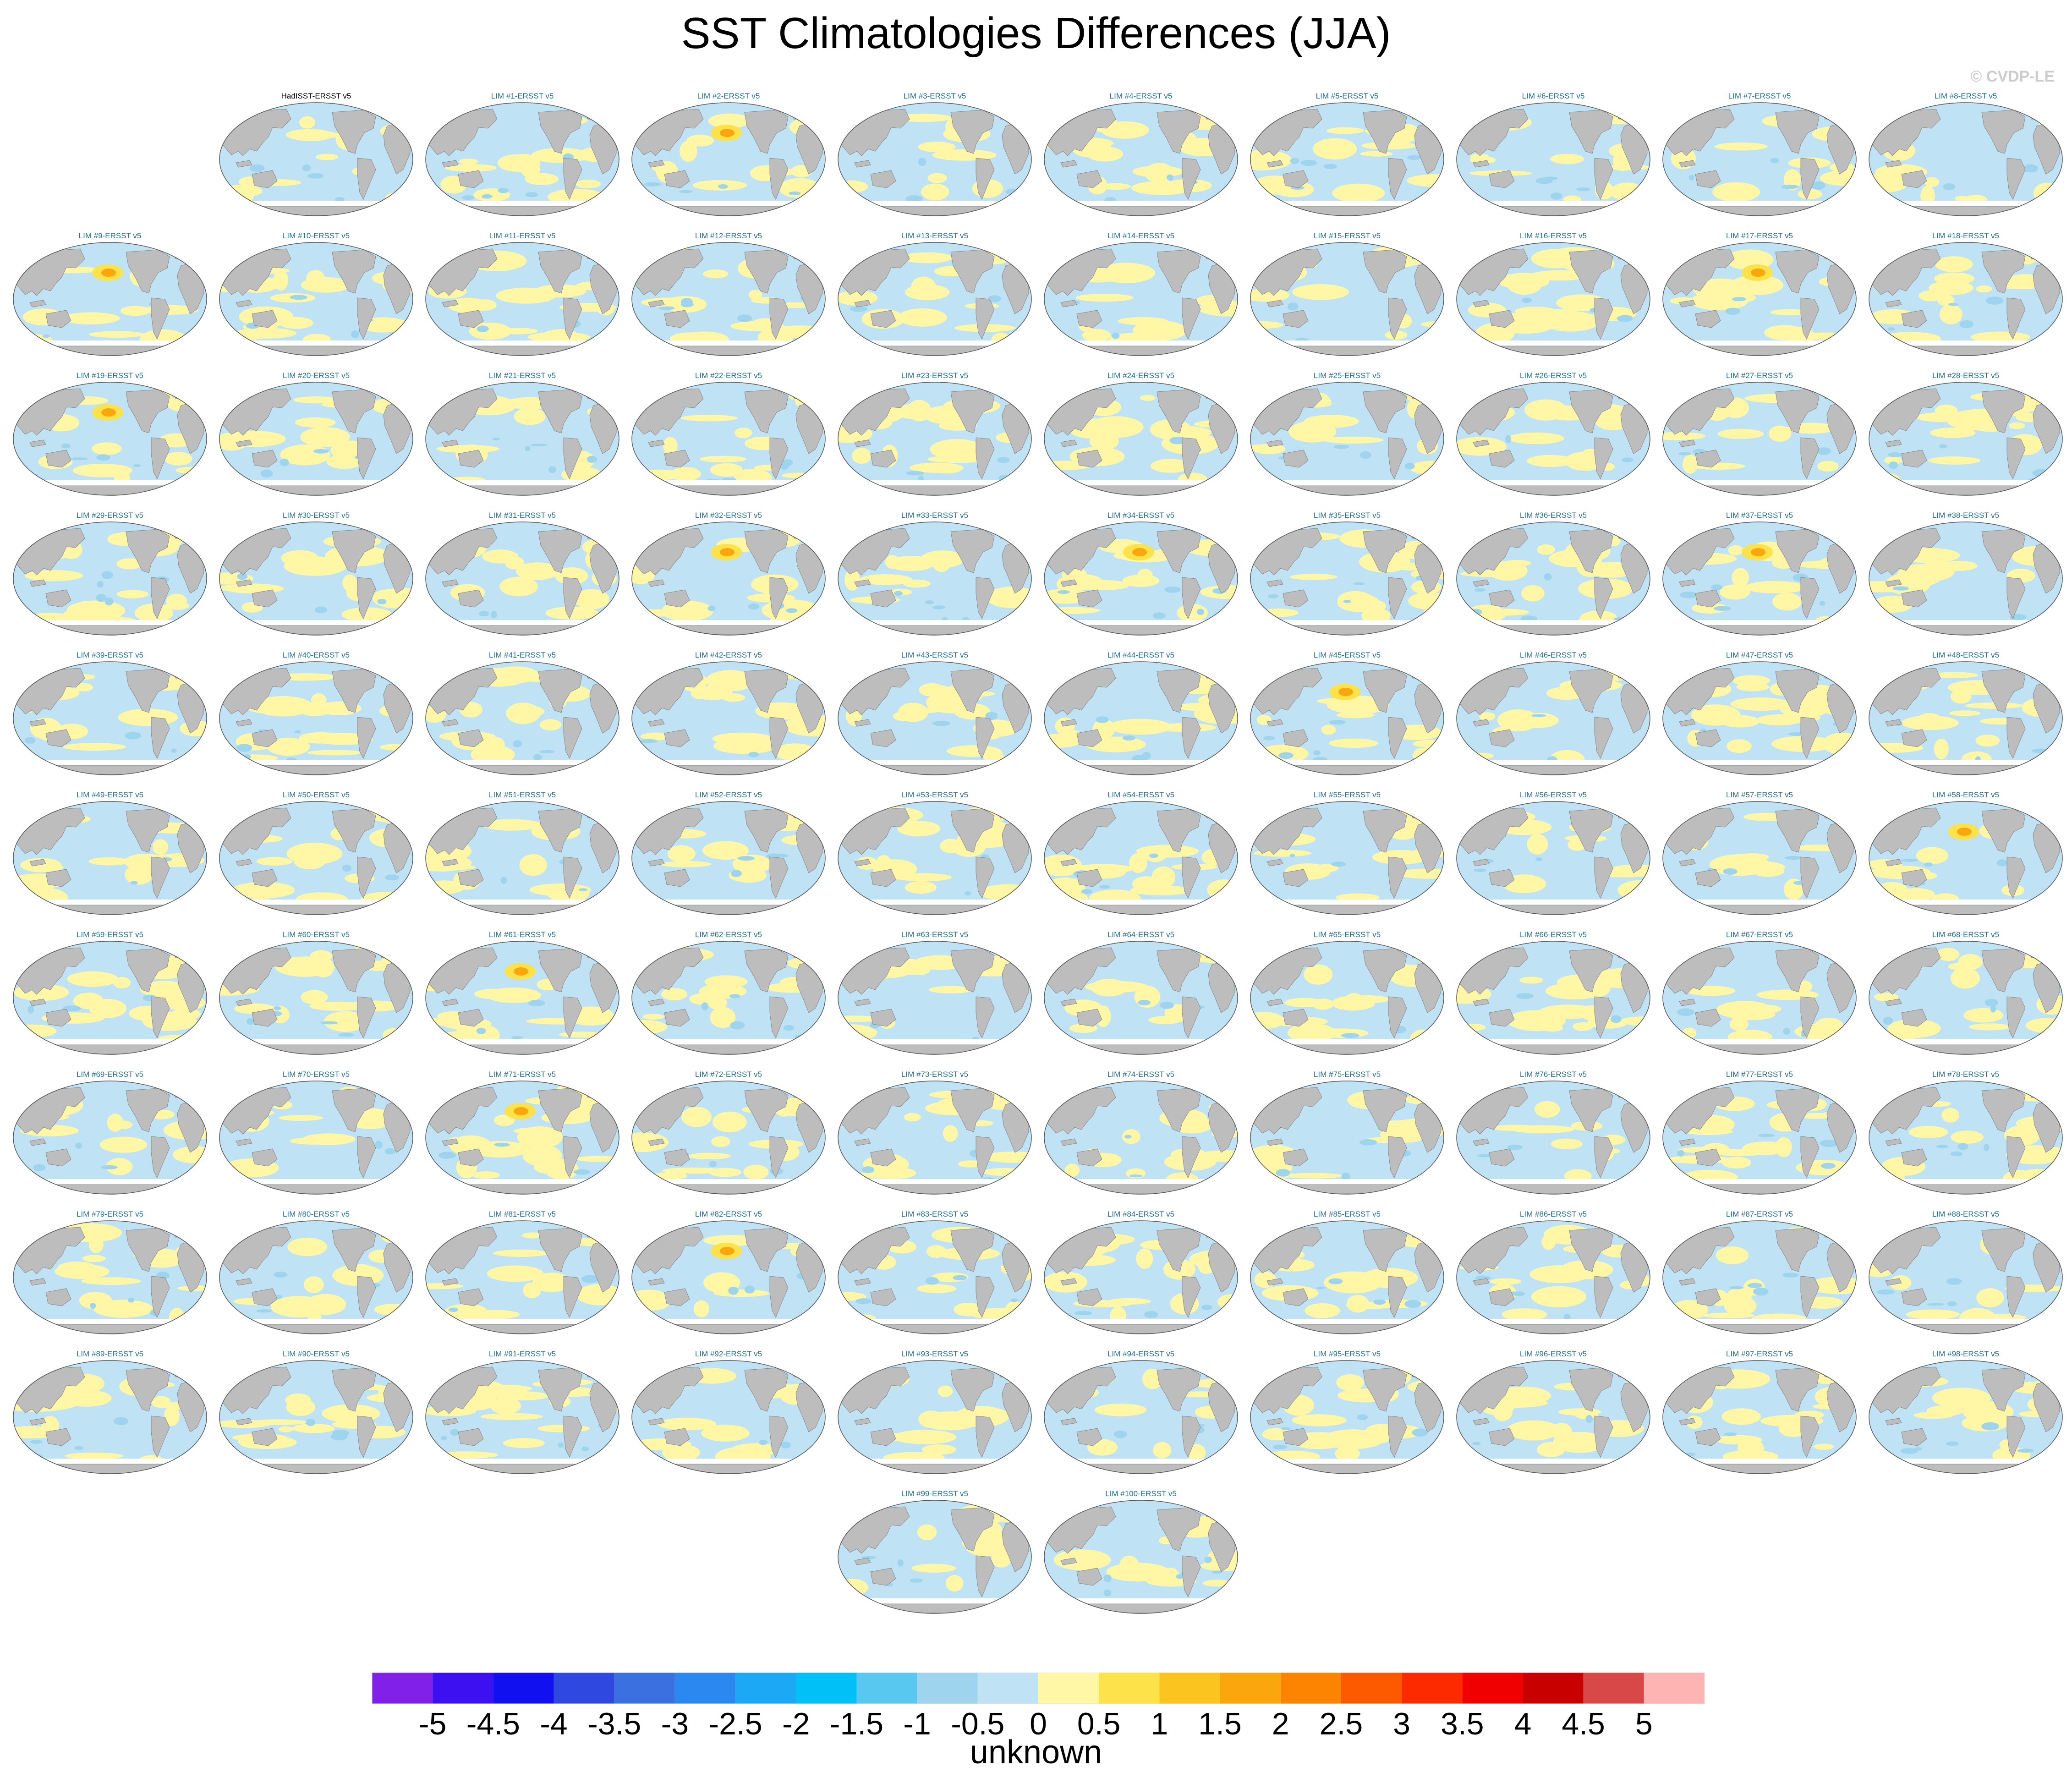 The image size is (2072, 1783). I want to click on map-panel: LIM #85-ERSST v5, so click(1347, 1280).